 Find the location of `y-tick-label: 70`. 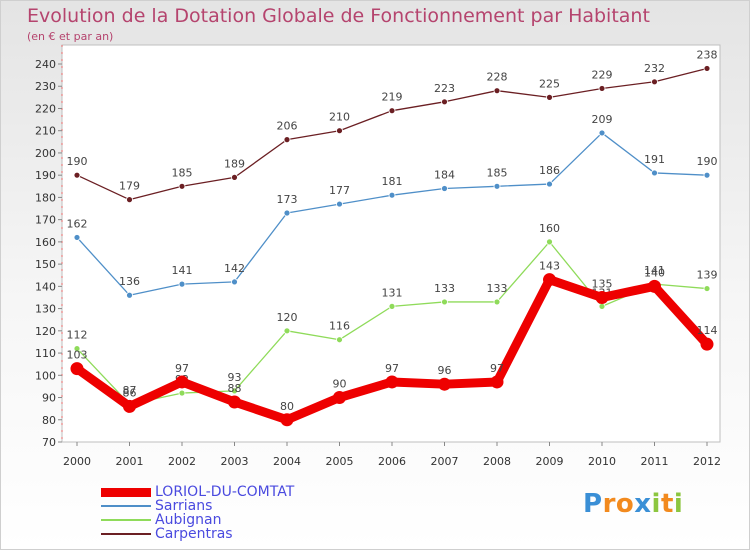

y-tick-label: 70 is located at coordinates (49, 442).